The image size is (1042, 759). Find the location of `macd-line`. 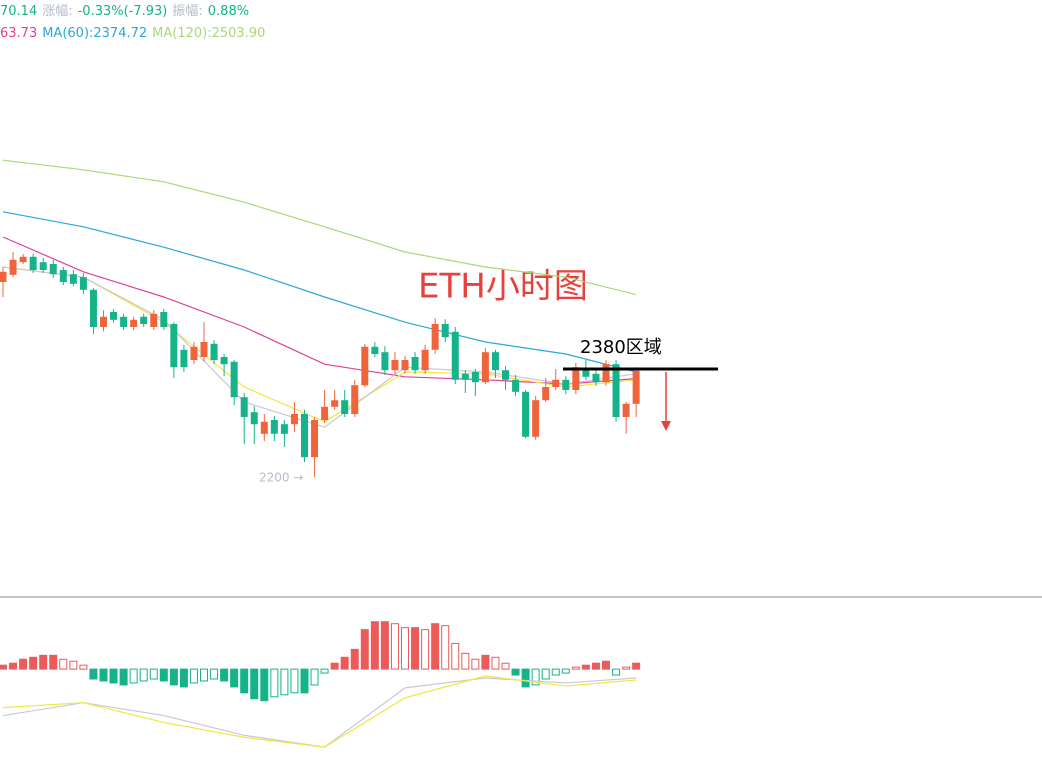

macd-line is located at coordinates (319, 712).